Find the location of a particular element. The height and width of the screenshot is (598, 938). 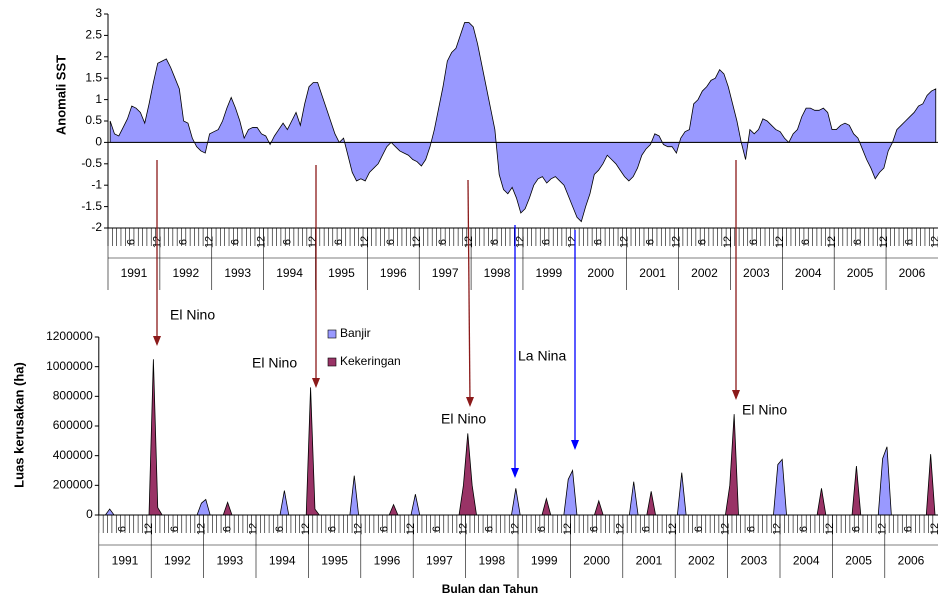

x-axis-label: Bulan dan Tahun is located at coordinates (490, 589).